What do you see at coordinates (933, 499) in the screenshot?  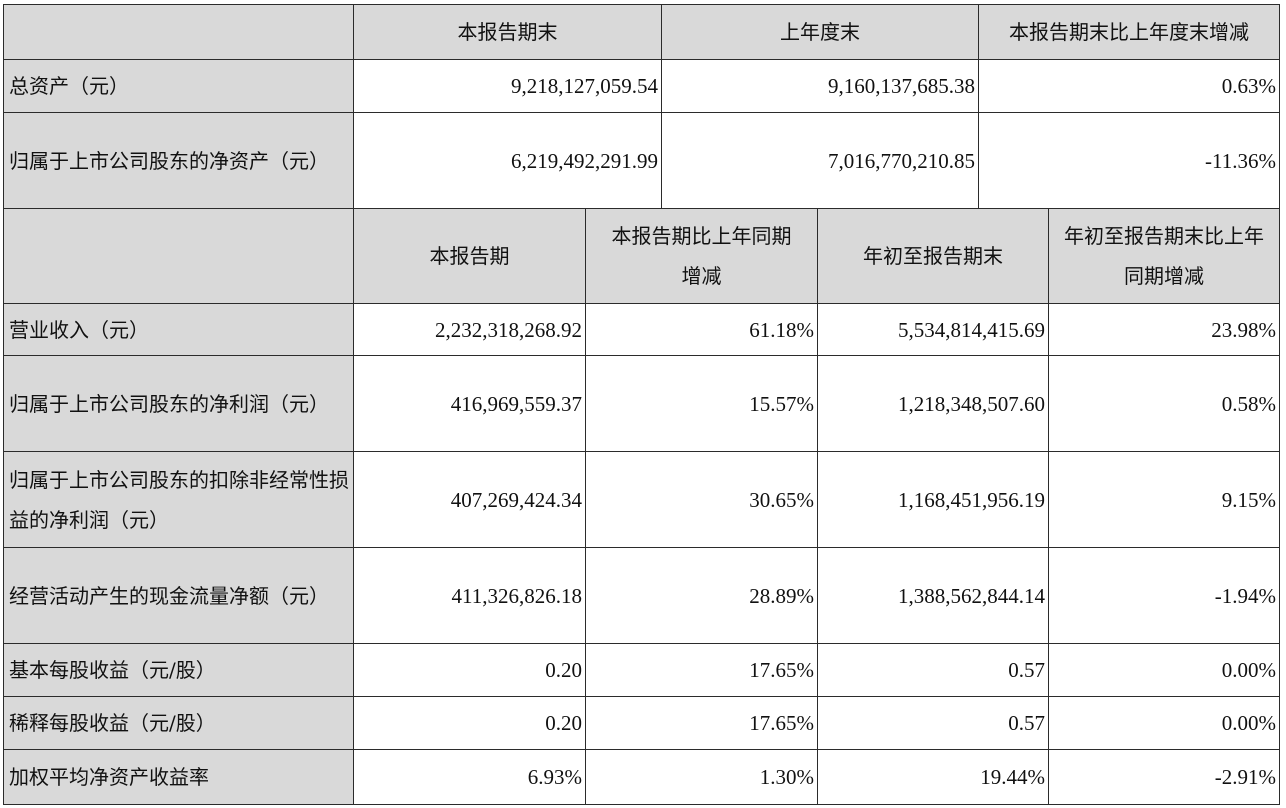 I see `value-deducted-net-profit-ytd: 1,168,451,956.19` at bounding box center [933, 499].